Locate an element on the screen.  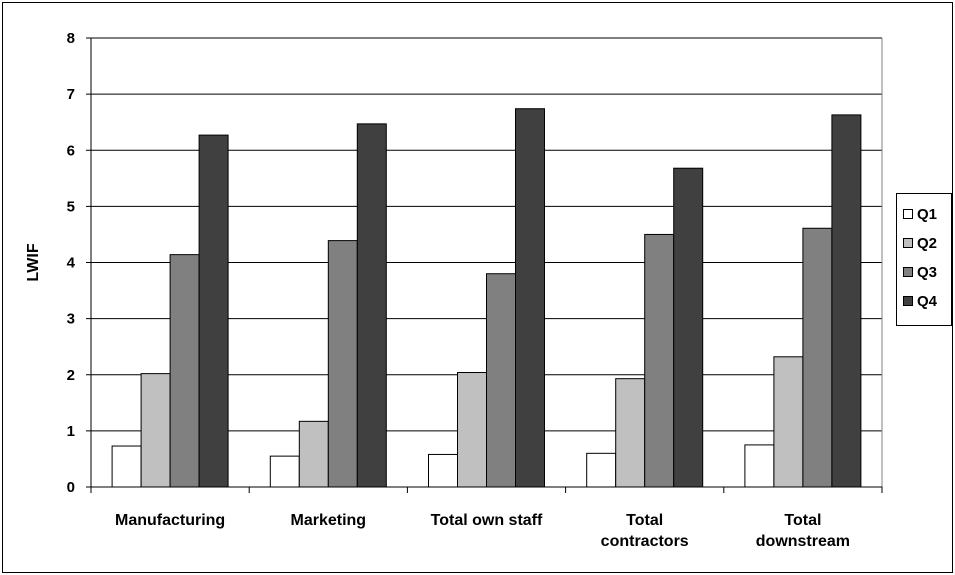
legend-label-q2: Q2 is located at coordinates (927, 243).